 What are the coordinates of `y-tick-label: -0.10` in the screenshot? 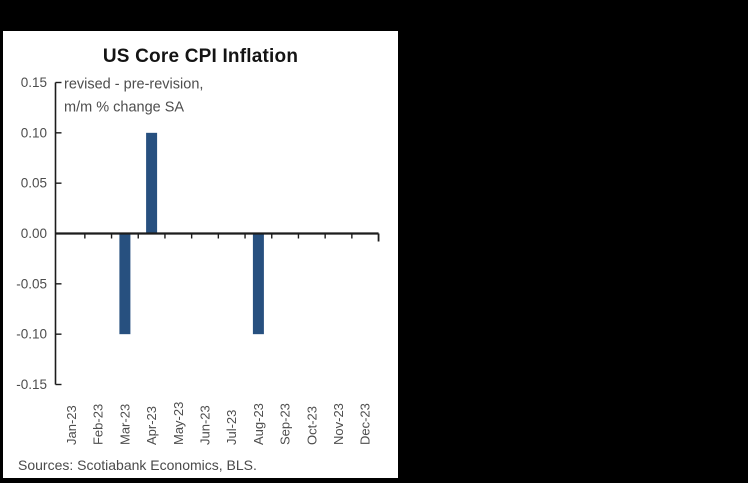 It's located at (31, 334).